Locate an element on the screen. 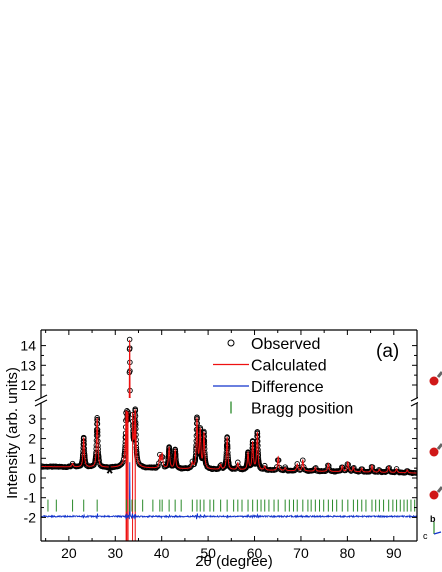 The width and height of the screenshot is (442, 572). y-tick-label: 1 is located at coordinates (32, 458).